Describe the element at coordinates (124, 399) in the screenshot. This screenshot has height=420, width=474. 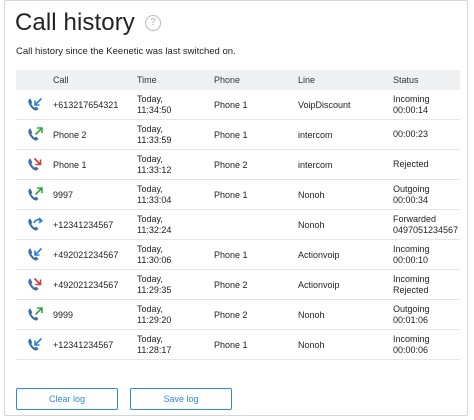
I see `log-actions: Clear log Save log` at that location.